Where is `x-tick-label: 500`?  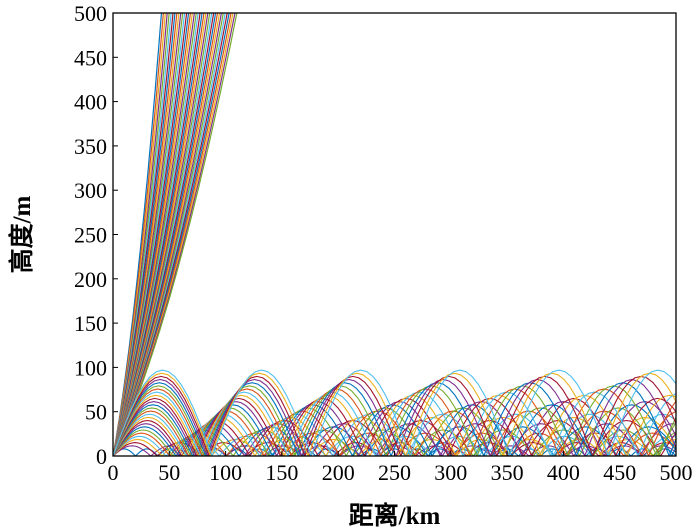 x-tick-label: 500 is located at coordinates (676, 472).